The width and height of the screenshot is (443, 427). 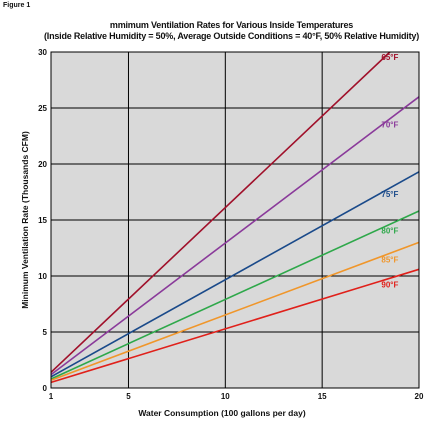 What do you see at coordinates (42, 276) in the screenshot?
I see `y-tick-label: 10` at bounding box center [42, 276].